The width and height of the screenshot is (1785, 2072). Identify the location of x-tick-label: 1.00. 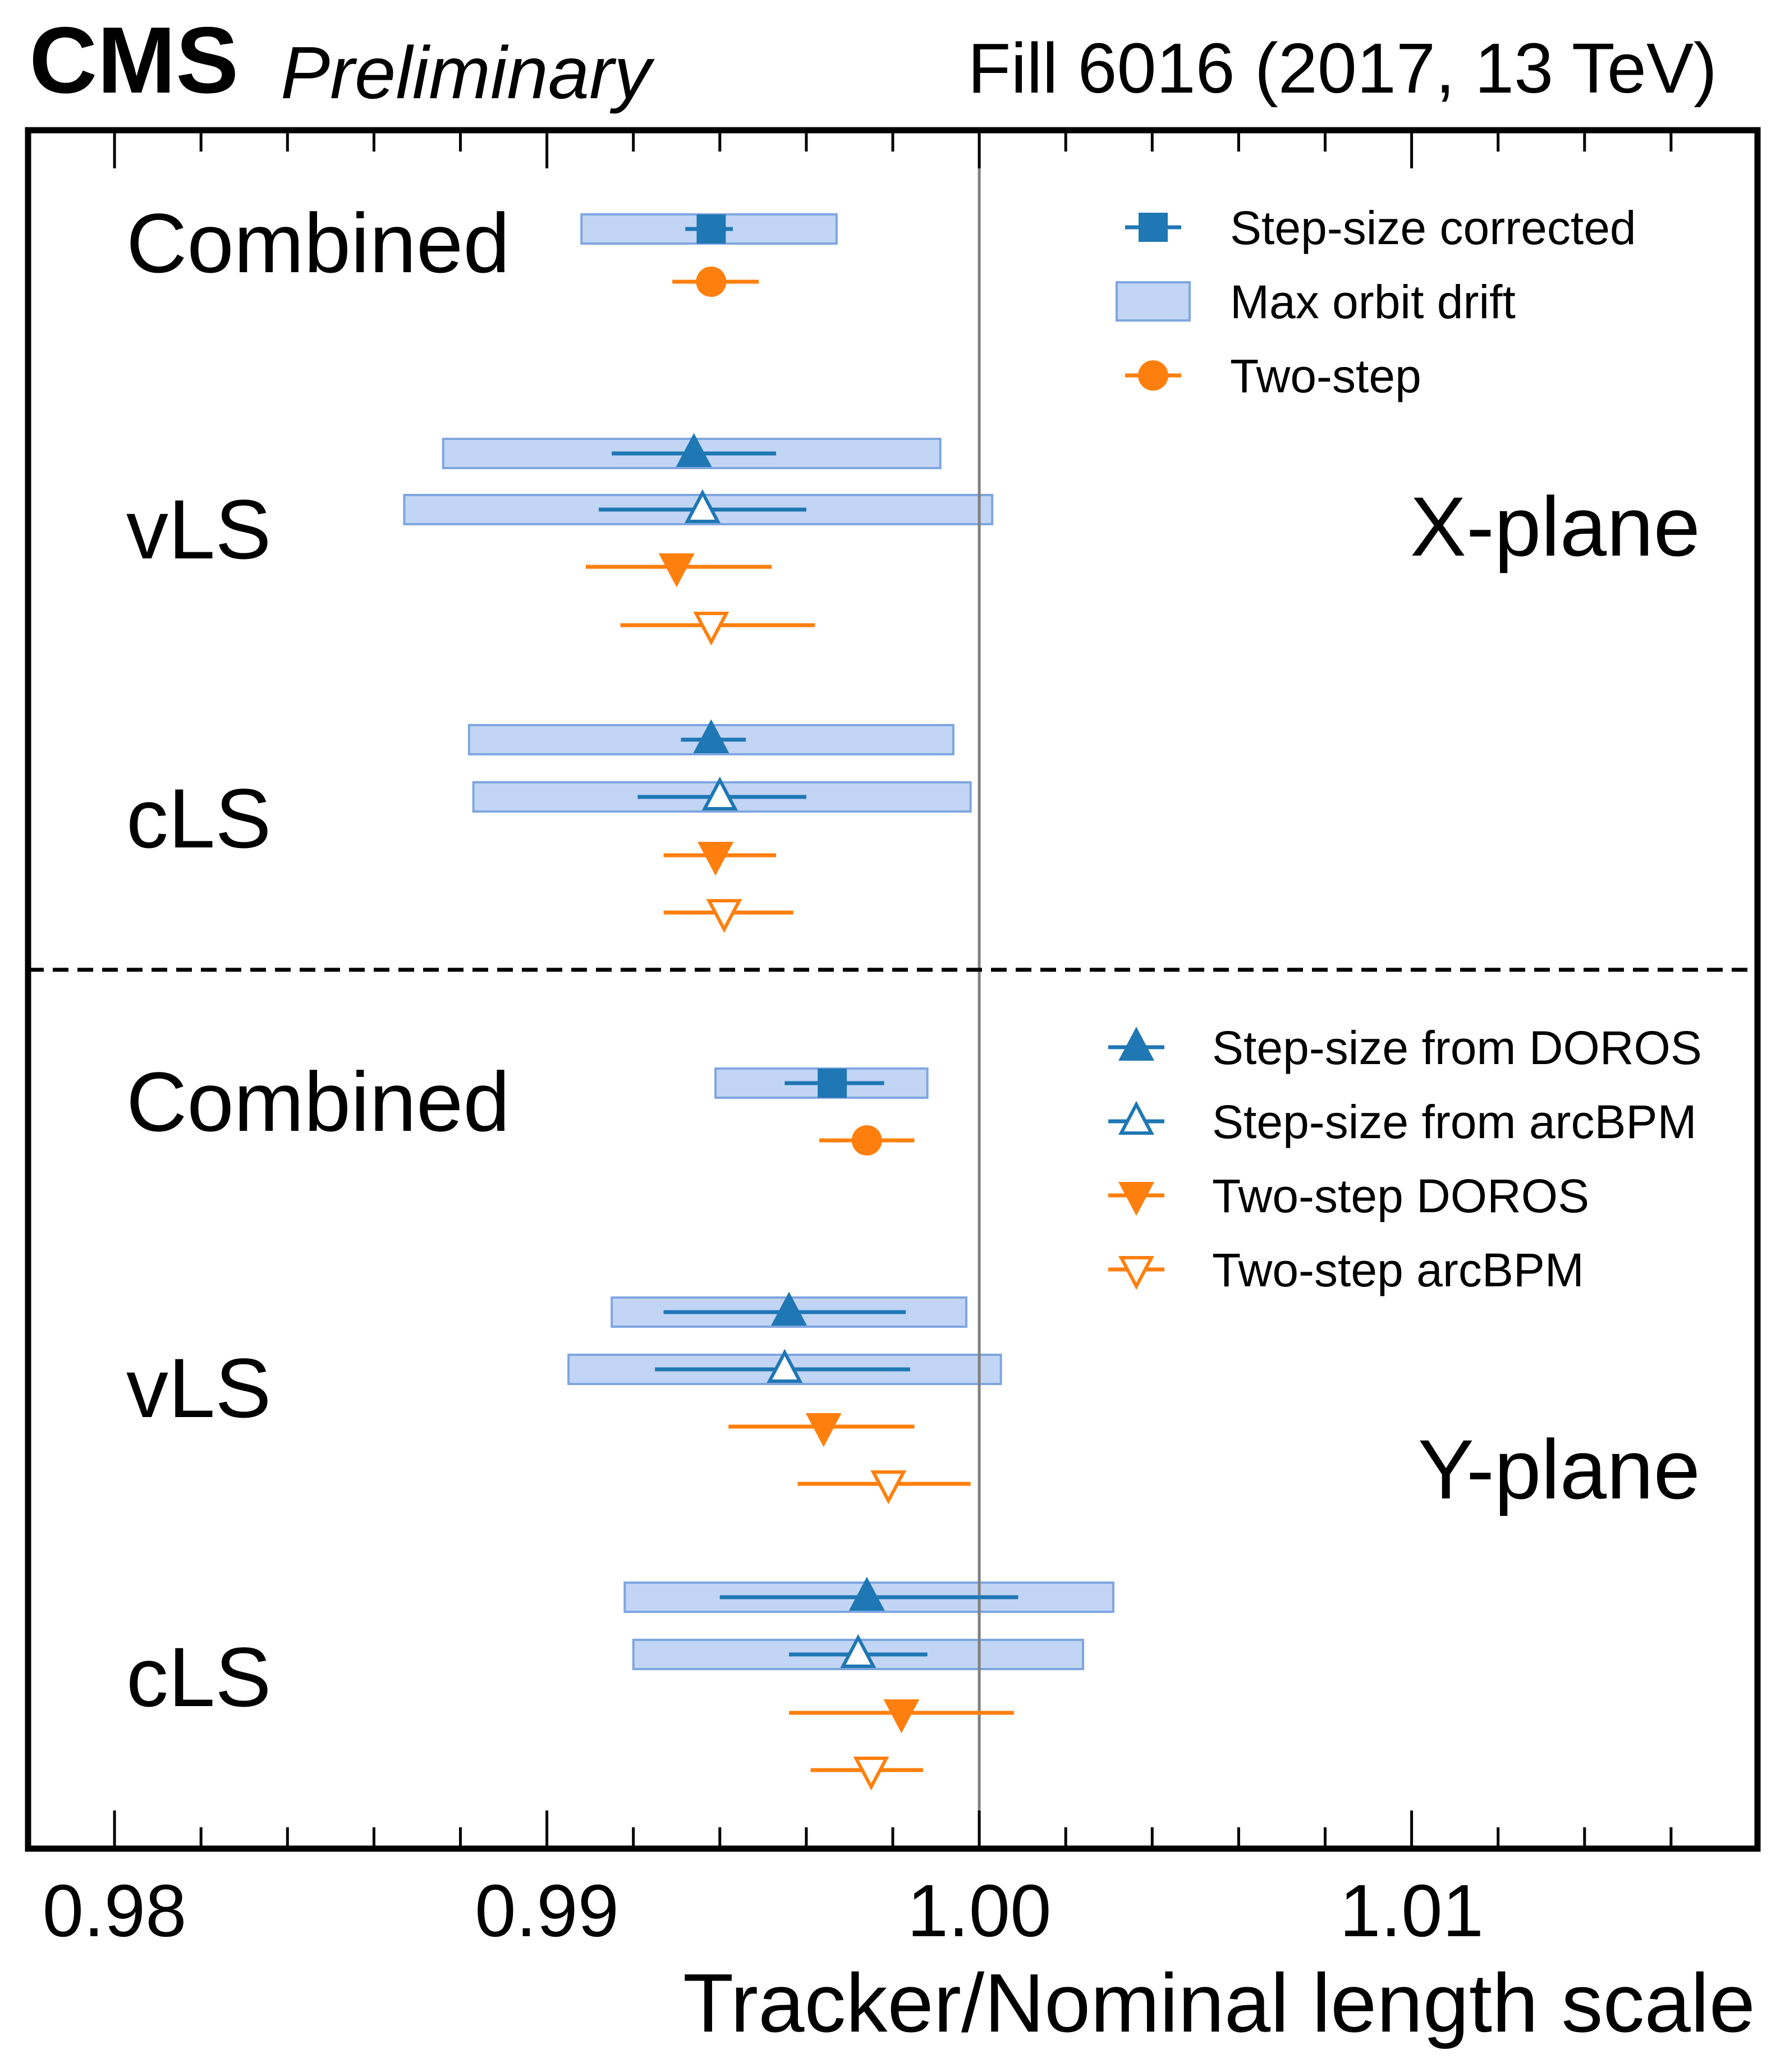
(979, 1911).